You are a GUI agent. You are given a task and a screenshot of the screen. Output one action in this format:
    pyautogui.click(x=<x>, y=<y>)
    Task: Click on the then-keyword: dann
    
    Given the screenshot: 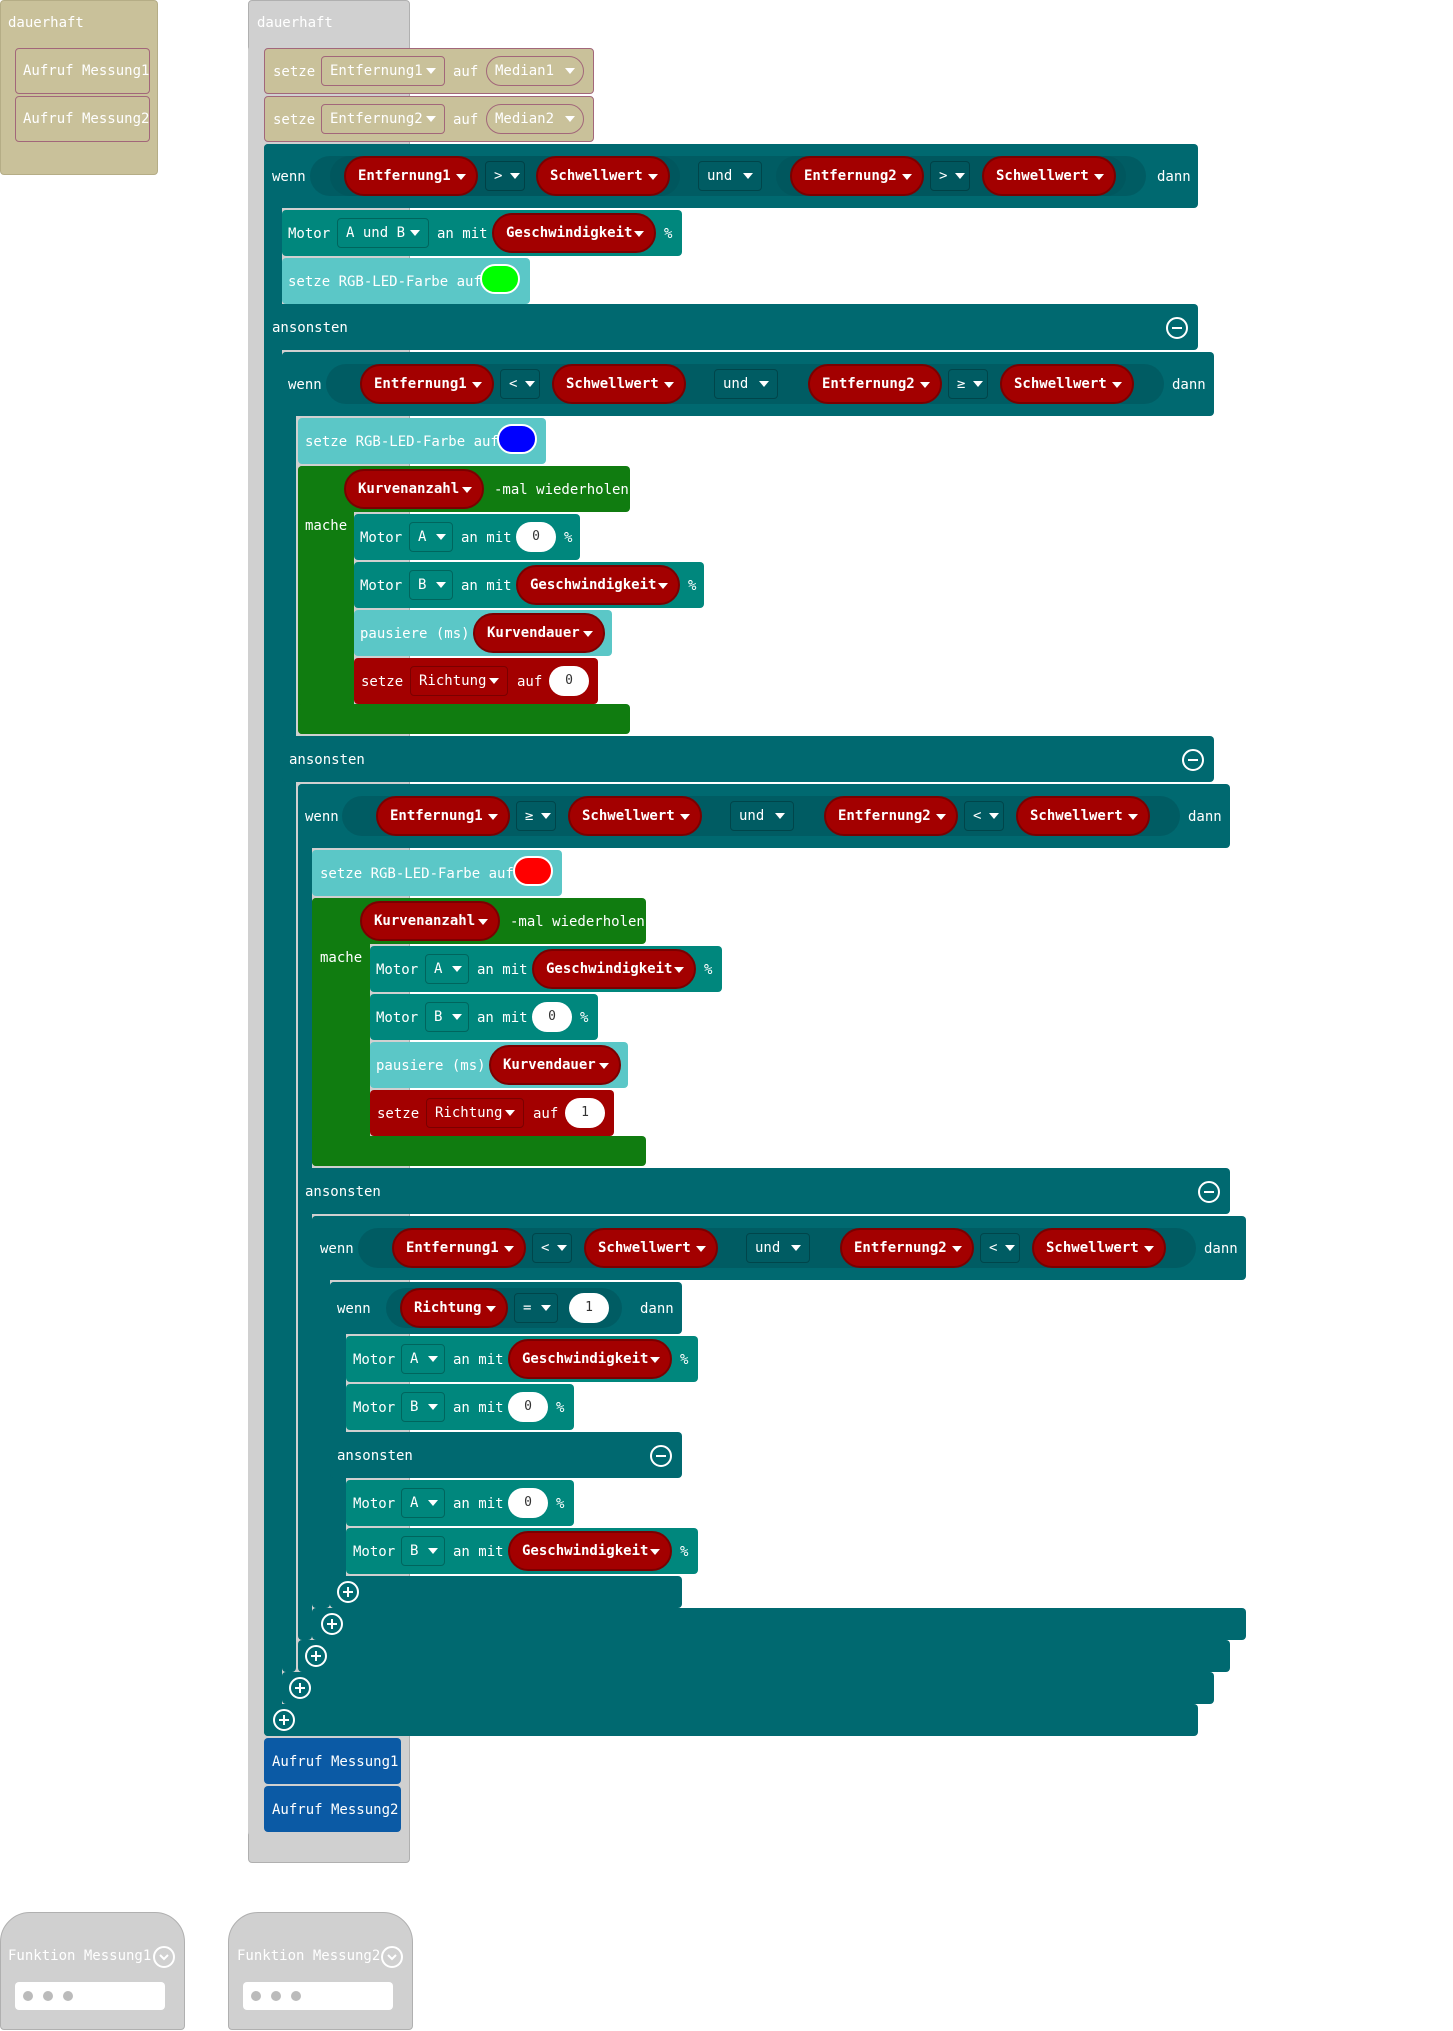 What is the action you would take?
    pyautogui.click(x=1174, y=177)
    